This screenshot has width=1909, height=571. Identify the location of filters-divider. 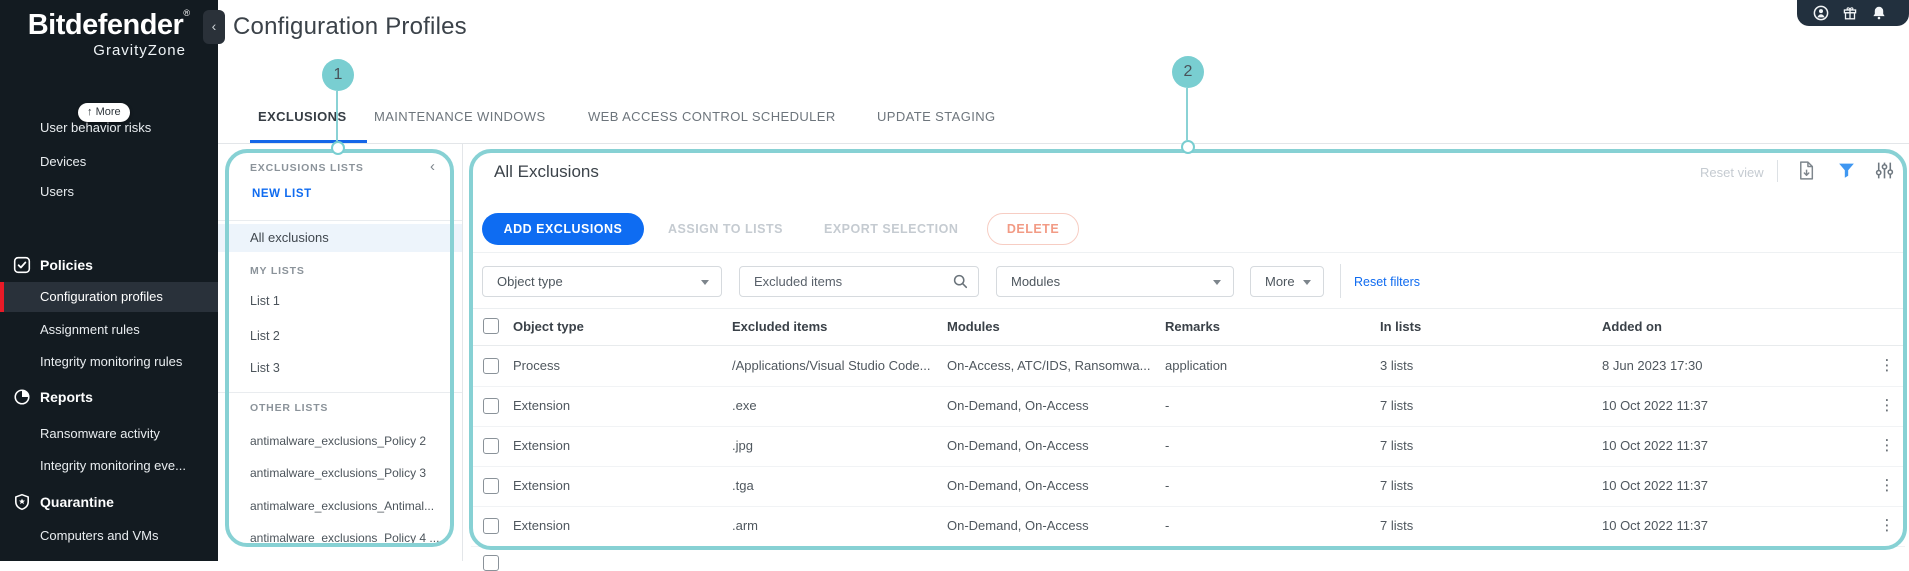
(1340, 281).